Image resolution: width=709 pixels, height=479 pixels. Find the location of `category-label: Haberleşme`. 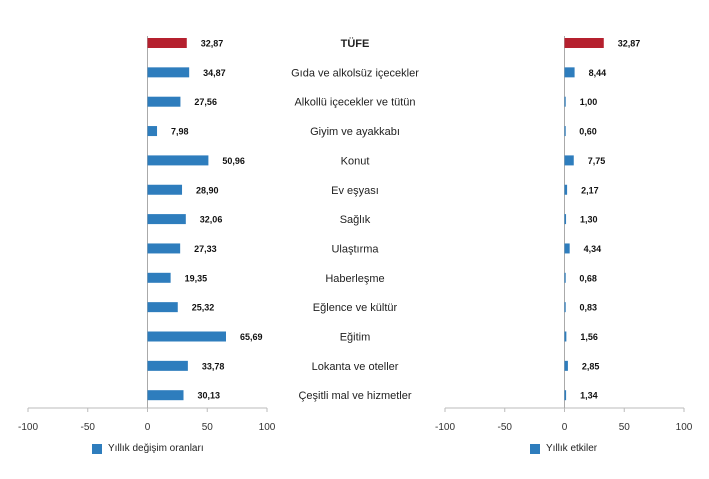

category-label: Haberleşme is located at coordinates (354, 279).